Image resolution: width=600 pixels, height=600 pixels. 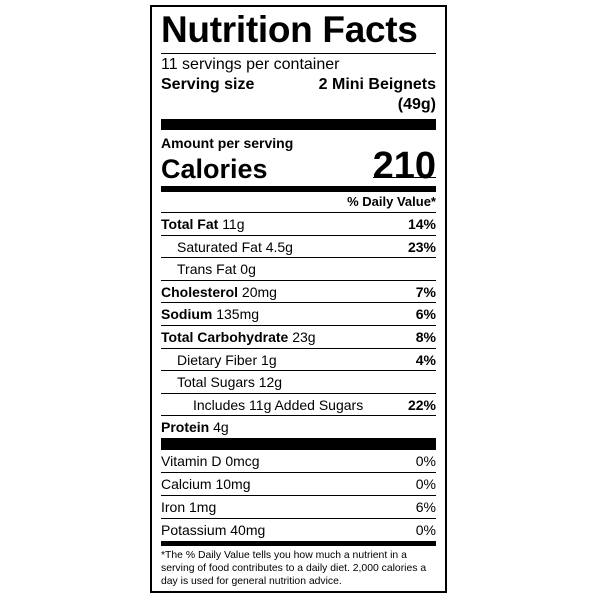 I want to click on nutrient-dv: 23%, so click(x=421, y=246).